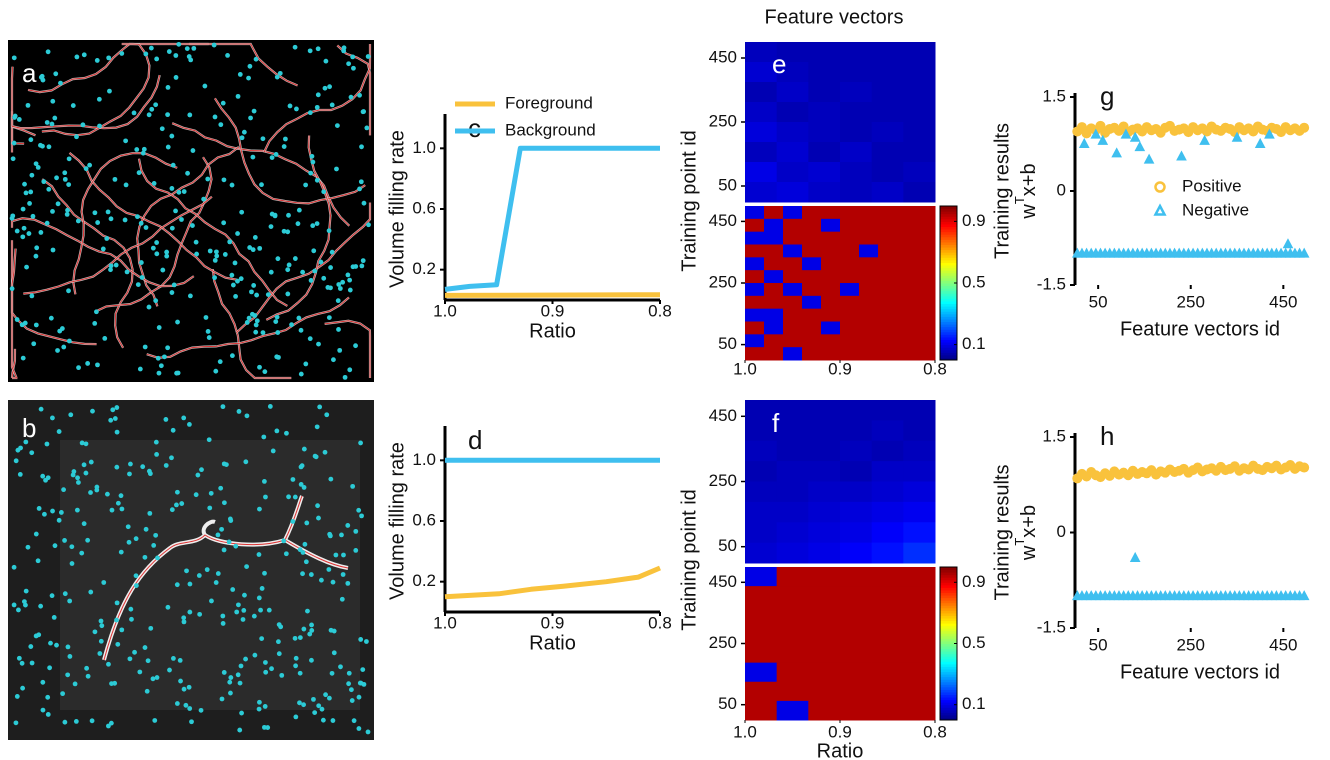 The image size is (1330, 760). What do you see at coordinates (14, 313) in the screenshot?
I see `neurite-trace` at bounding box center [14, 313].